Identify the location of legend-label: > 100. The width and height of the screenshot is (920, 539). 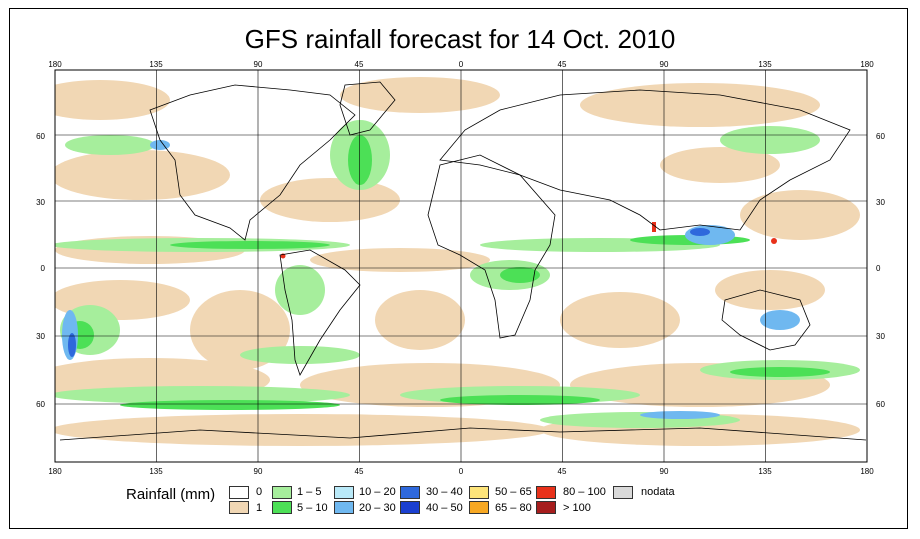
(577, 508).